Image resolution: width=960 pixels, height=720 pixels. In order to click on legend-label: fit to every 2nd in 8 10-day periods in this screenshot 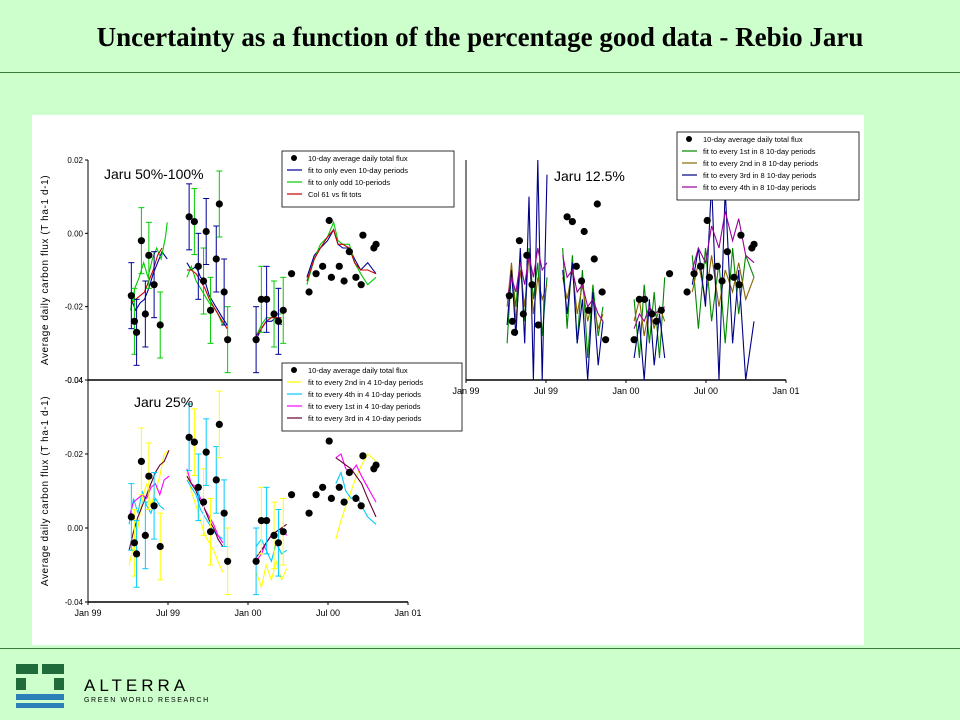, I will do `click(760, 163)`.